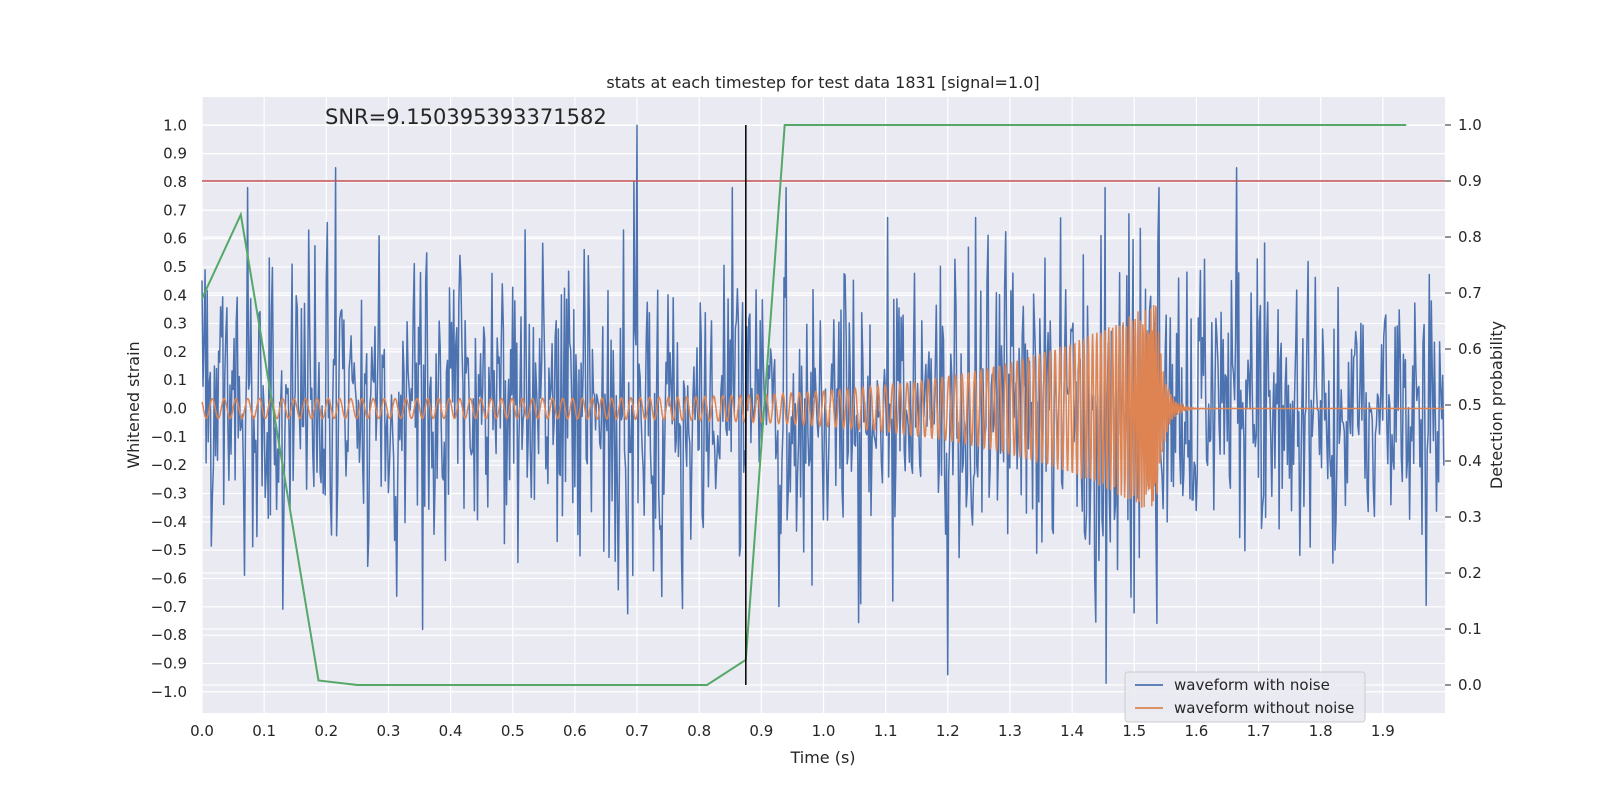  What do you see at coordinates (169, 578) in the screenshot?
I see `y-tick-label: −0.6` at bounding box center [169, 578].